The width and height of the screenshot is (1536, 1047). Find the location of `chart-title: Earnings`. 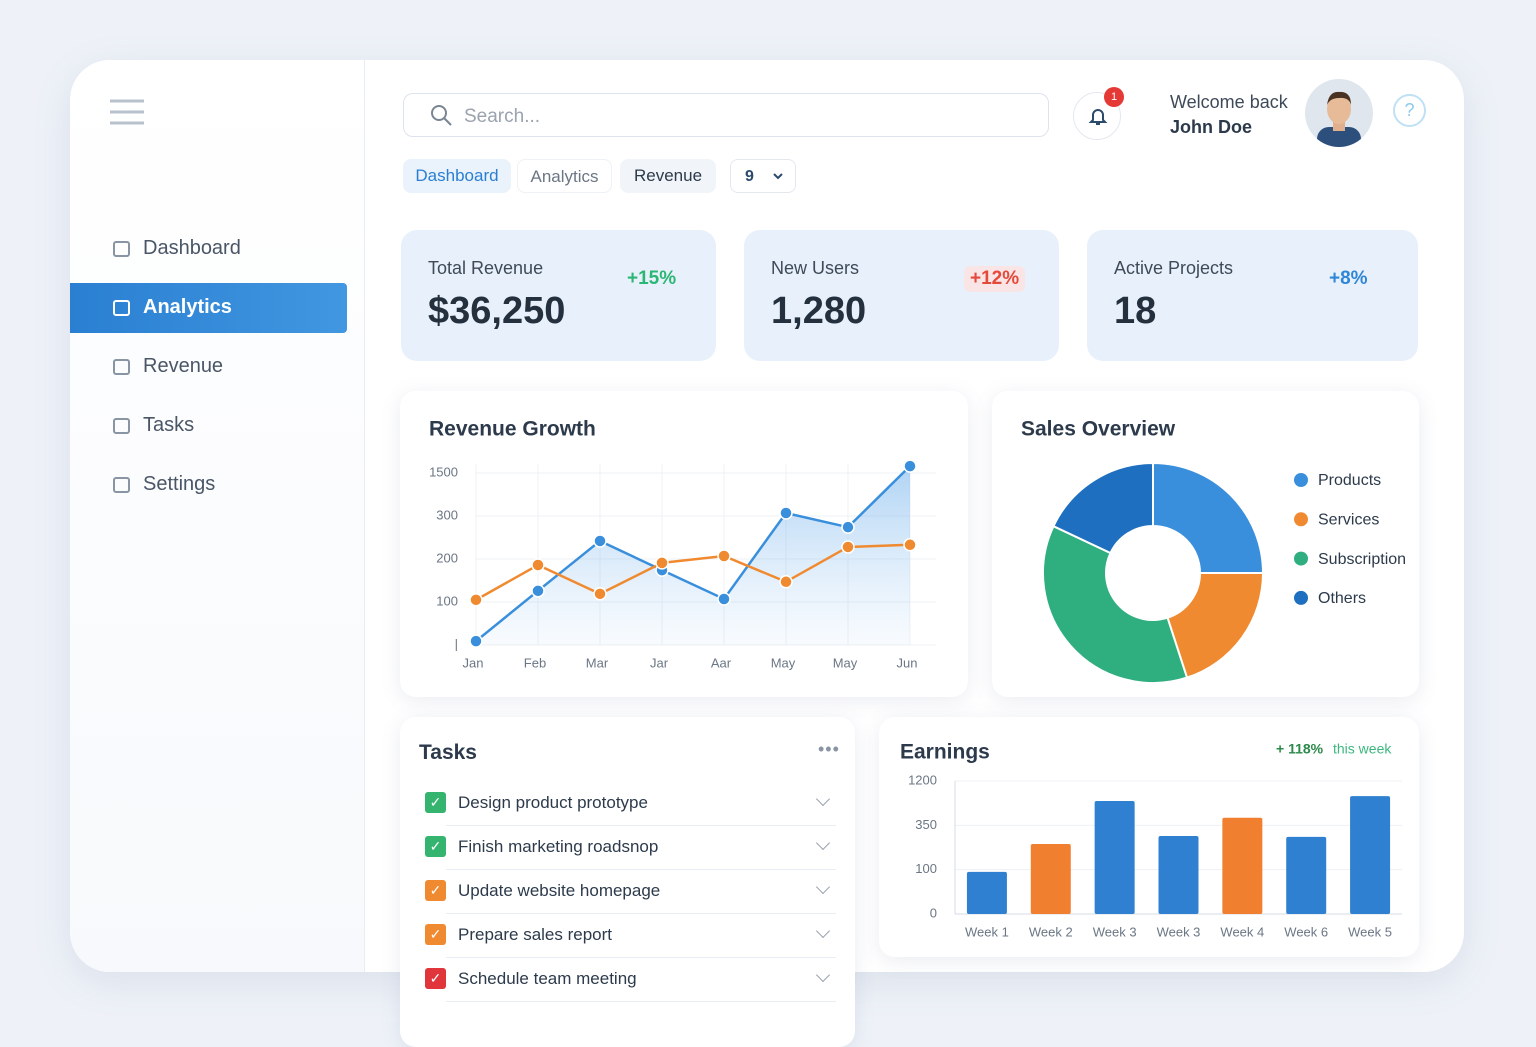

chart-title: Earnings is located at coordinates (945, 752).